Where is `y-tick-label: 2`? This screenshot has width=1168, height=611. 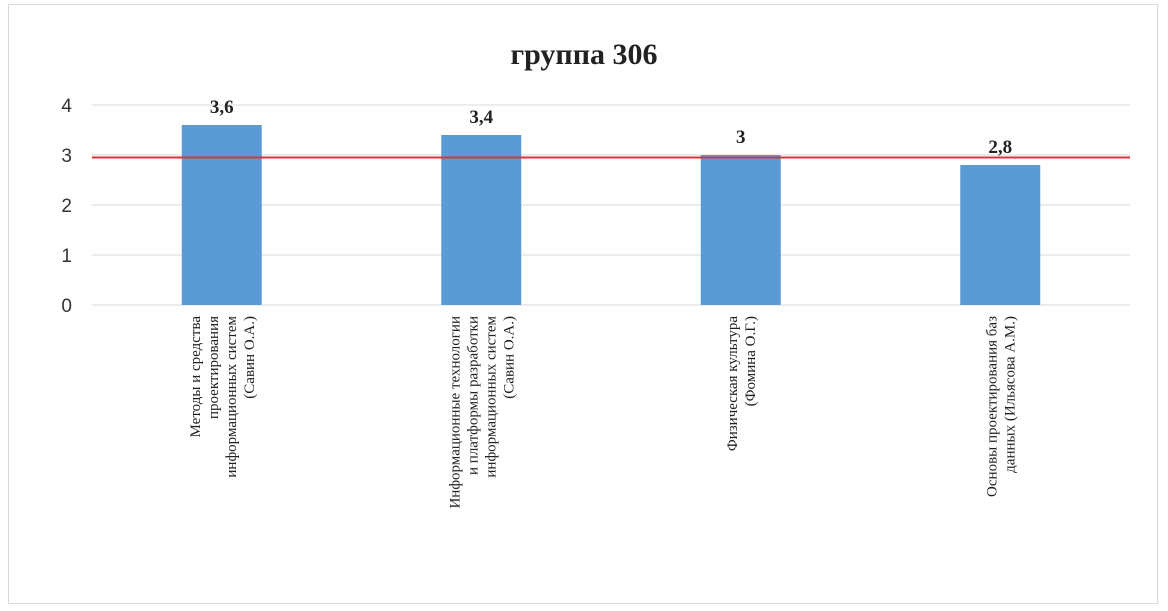
y-tick-label: 2 is located at coordinates (66, 206).